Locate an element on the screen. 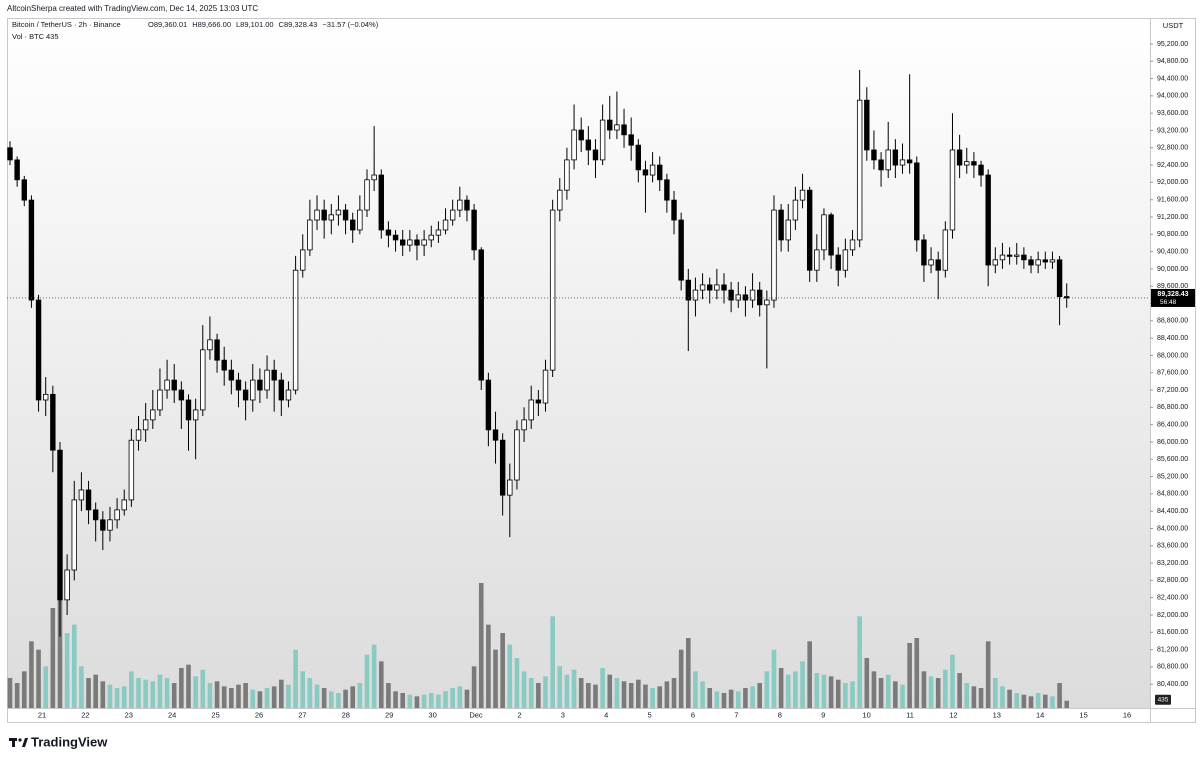  countdown: 56:48 is located at coordinates (1168, 302).